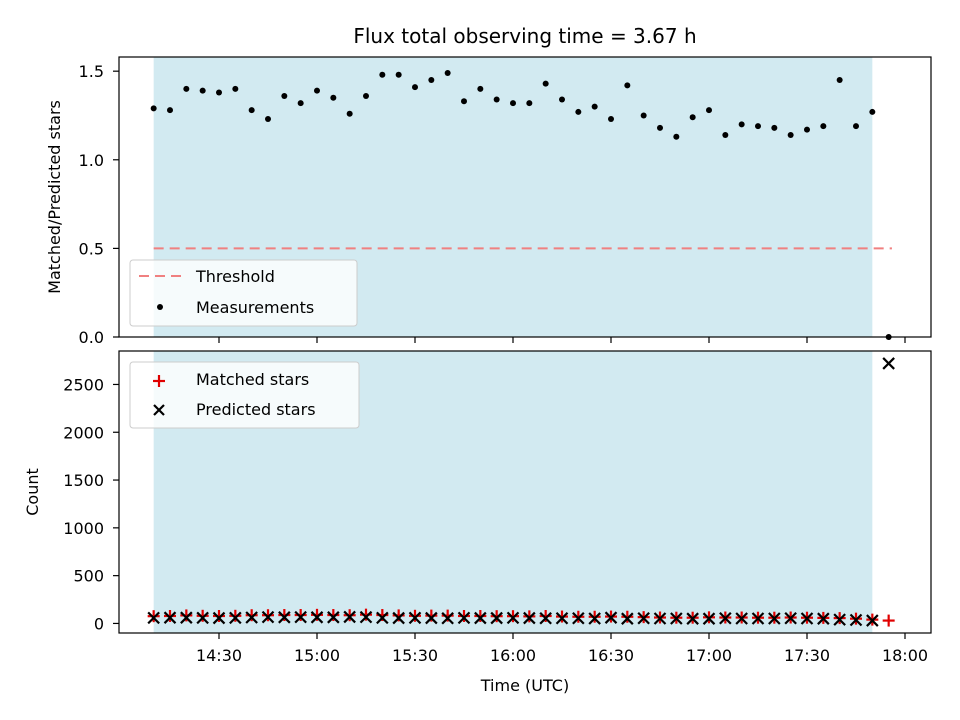  What do you see at coordinates (317, 655) in the screenshot?
I see `bottom-x-tick-label: 15:00` at bounding box center [317, 655].